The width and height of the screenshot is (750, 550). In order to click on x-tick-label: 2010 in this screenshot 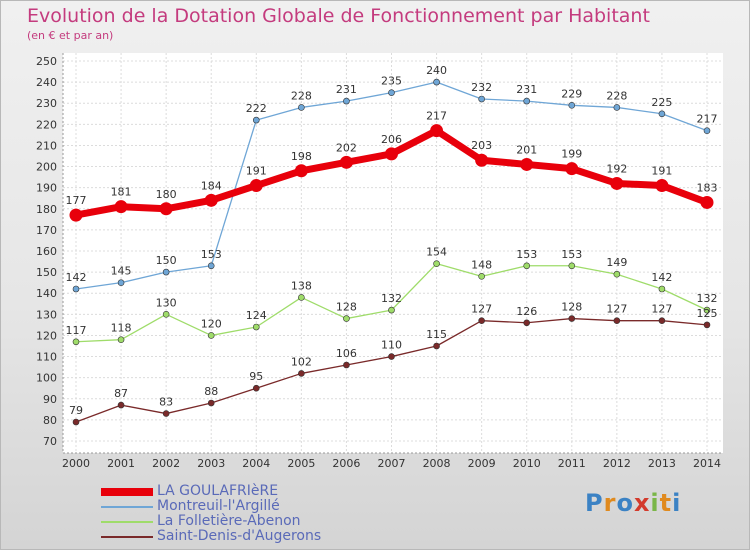, I will do `click(527, 463)`.